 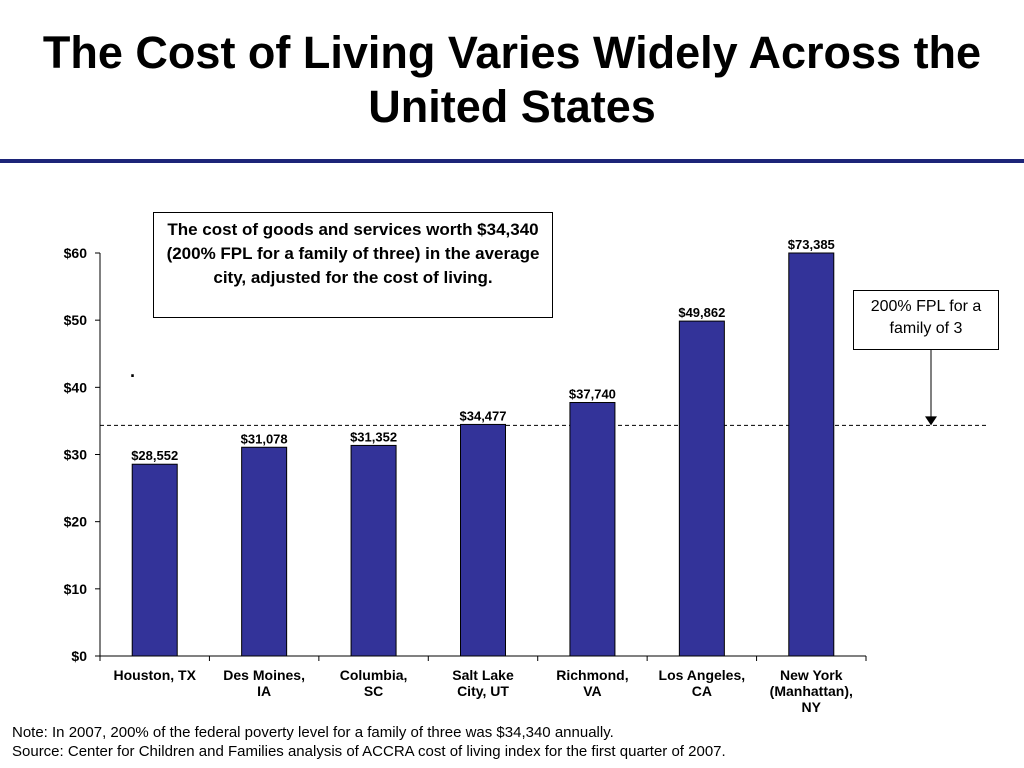 I want to click on bar-value-label: $28,552, so click(x=154, y=455).